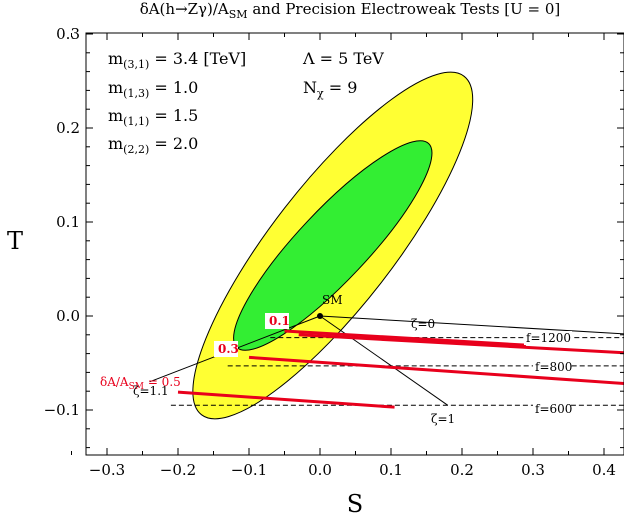  I want to click on x-tick-label: −0.3, so click(107, 470).